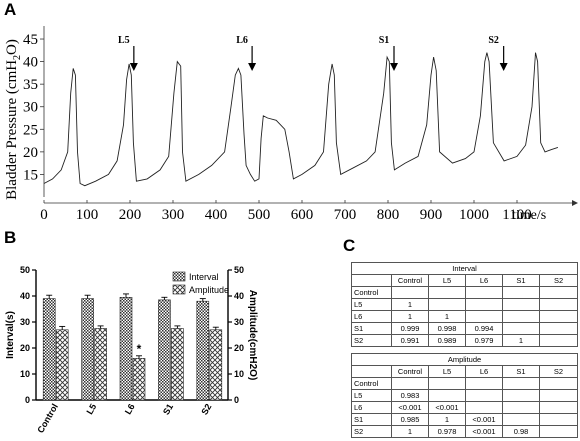 This screenshot has height=441, width=580. Describe the element at coordinates (516, 215) in the screenshot. I see `x-tick-label: 1100` at that location.